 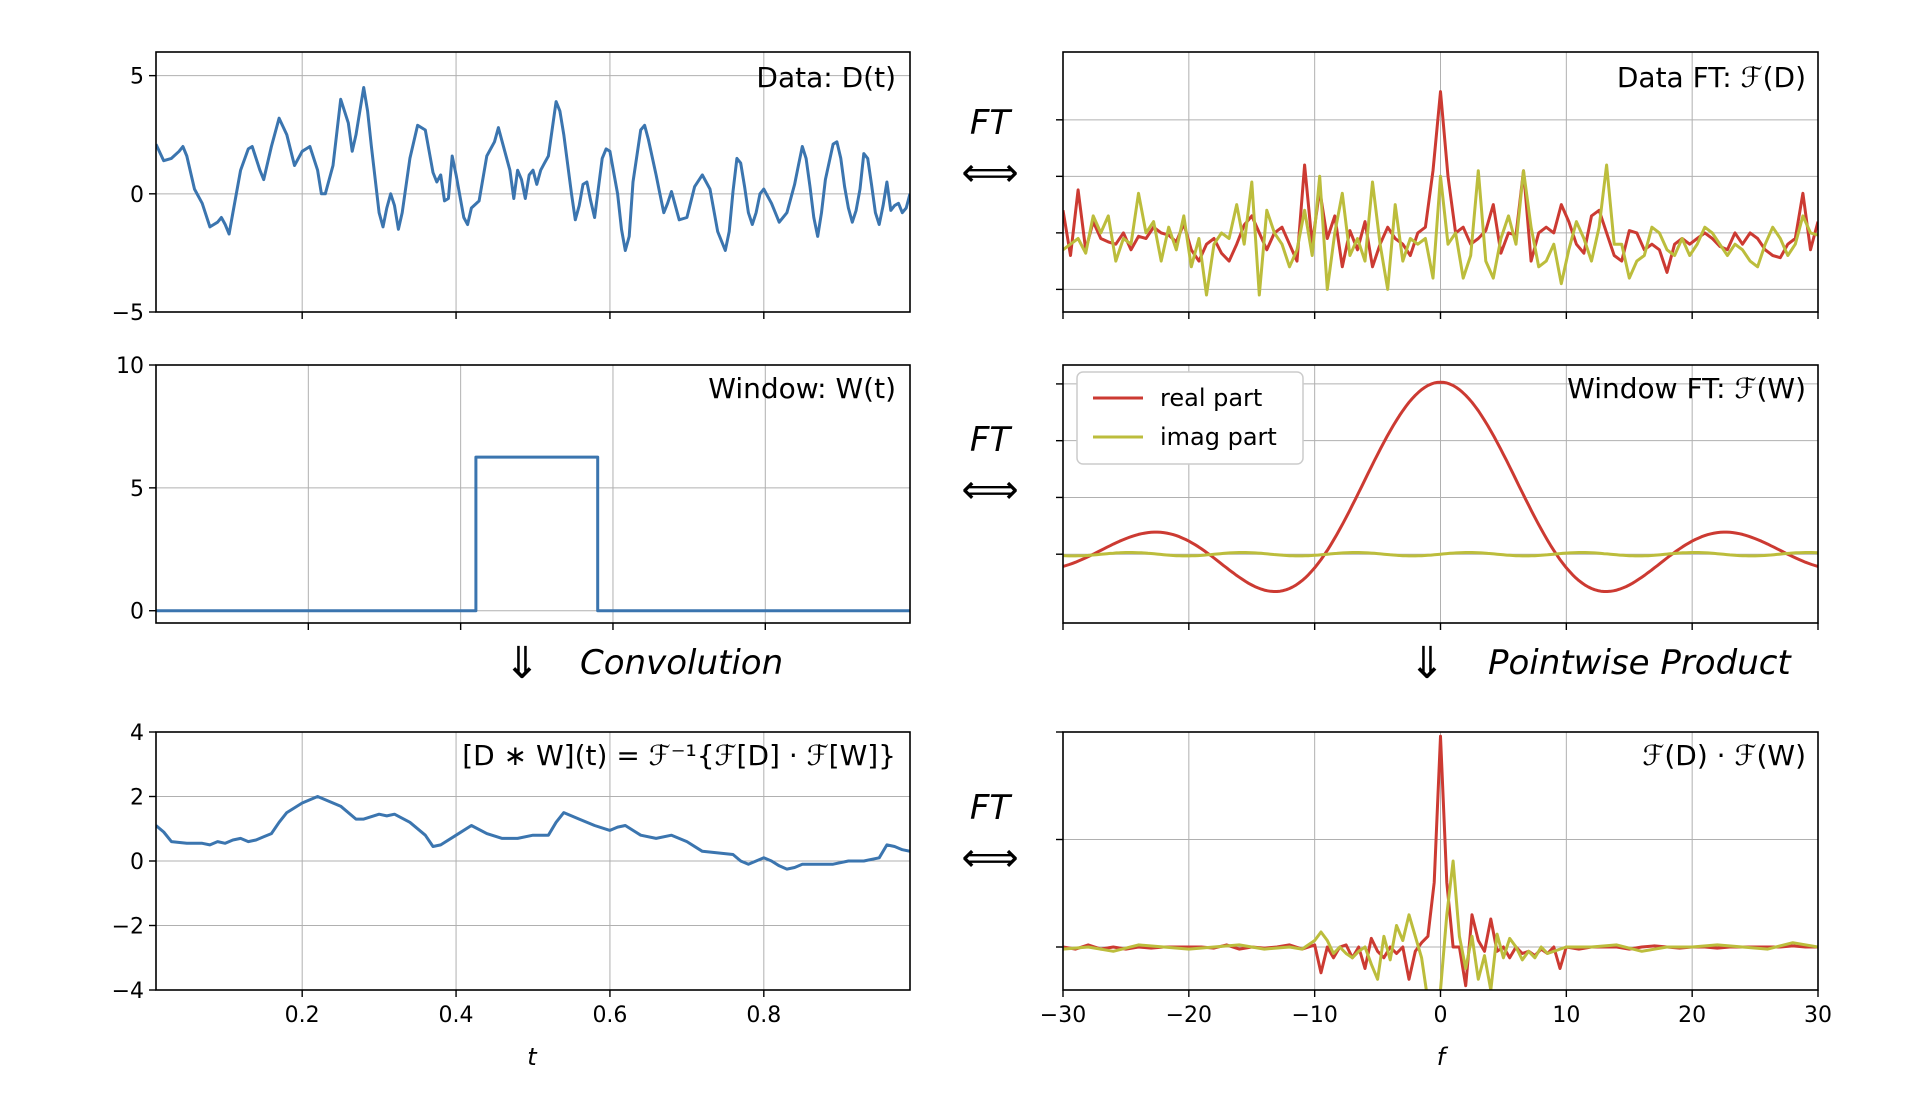 What do you see at coordinates (137, 798) in the screenshot?
I see `convolution-ytick-label: 2` at bounding box center [137, 798].